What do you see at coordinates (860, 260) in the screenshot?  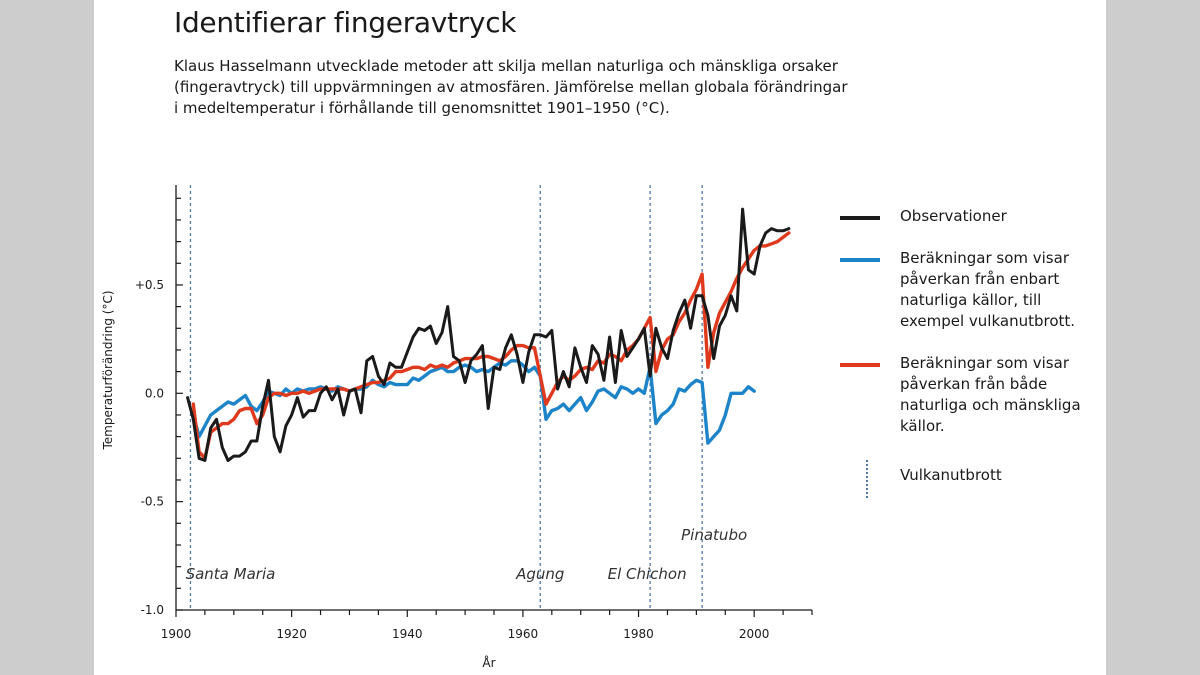 I see `legend-swatch-natural` at bounding box center [860, 260].